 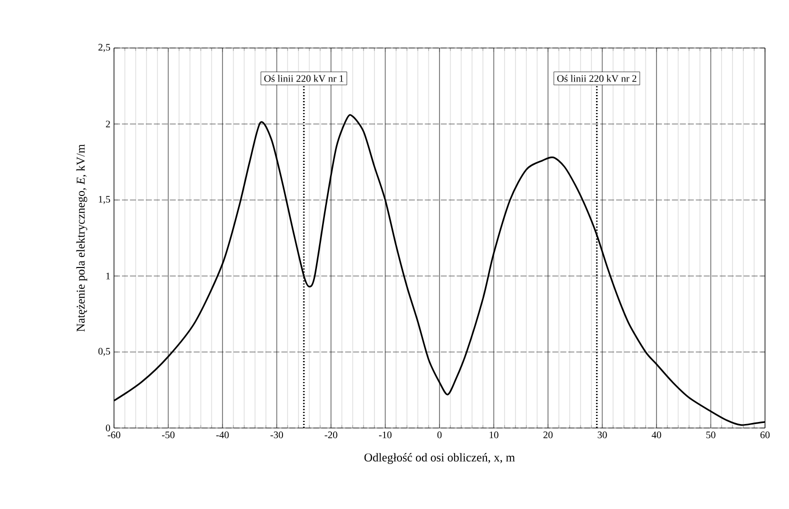 What do you see at coordinates (331, 435) in the screenshot?
I see `x-tick-label: -20` at bounding box center [331, 435].